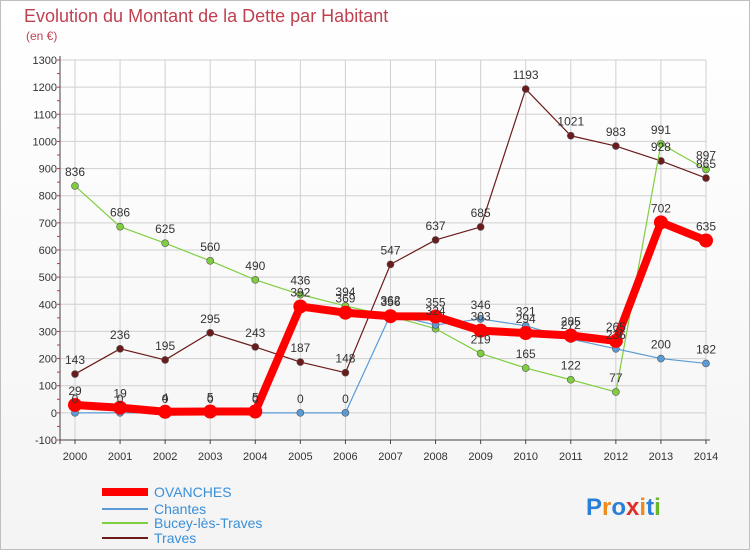  Describe the element at coordinates (165, 229) in the screenshot. I see `data-label: 625` at that location.